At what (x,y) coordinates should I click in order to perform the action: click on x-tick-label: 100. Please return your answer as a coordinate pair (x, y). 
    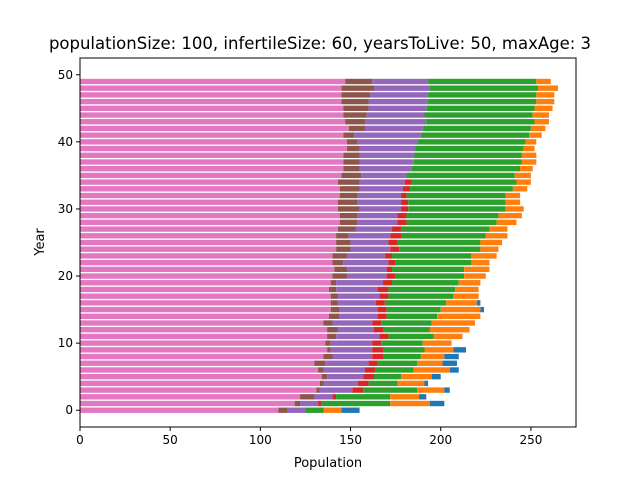
    Looking at the image, I should click on (260, 440).